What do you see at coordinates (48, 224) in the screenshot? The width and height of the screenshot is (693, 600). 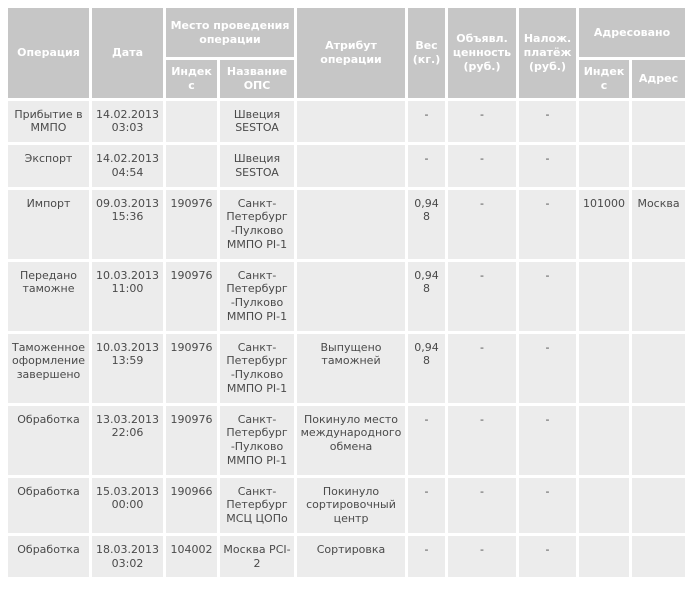 I see `cell-operation: Импорт` at bounding box center [48, 224].